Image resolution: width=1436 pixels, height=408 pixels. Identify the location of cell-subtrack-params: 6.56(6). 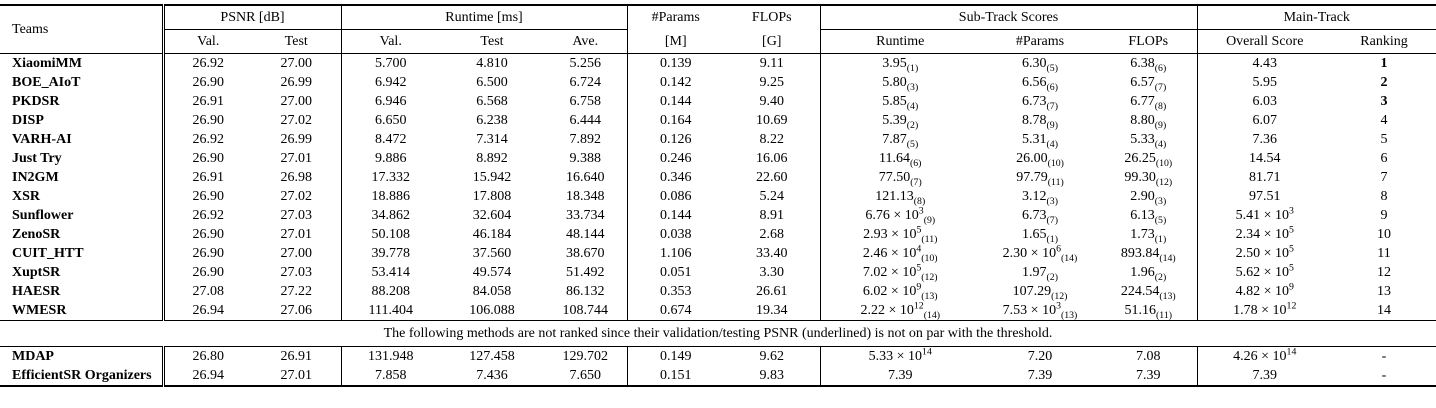
(1040, 83).